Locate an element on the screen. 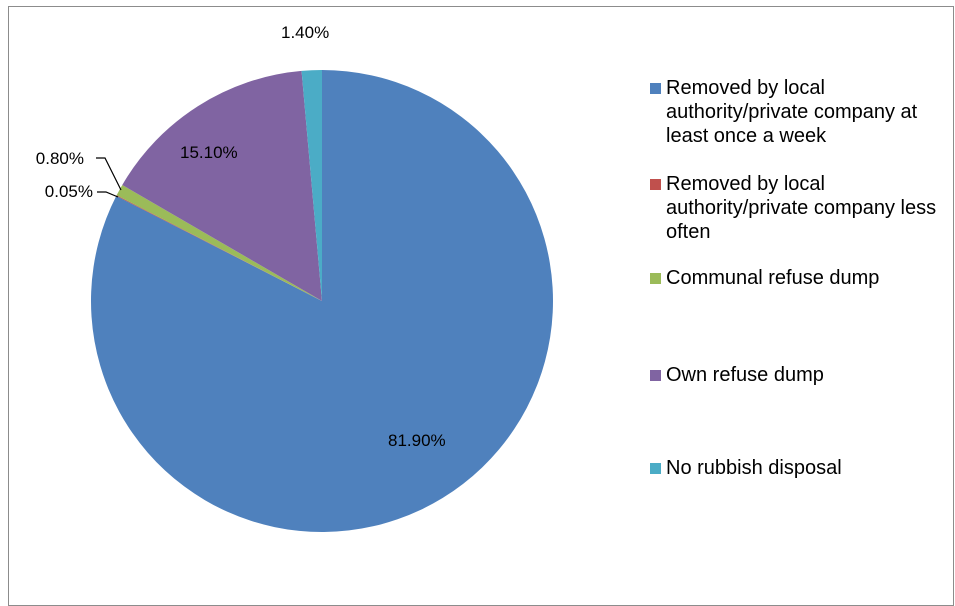  legend-label: Communal refuse dump is located at coordinates (773, 278).